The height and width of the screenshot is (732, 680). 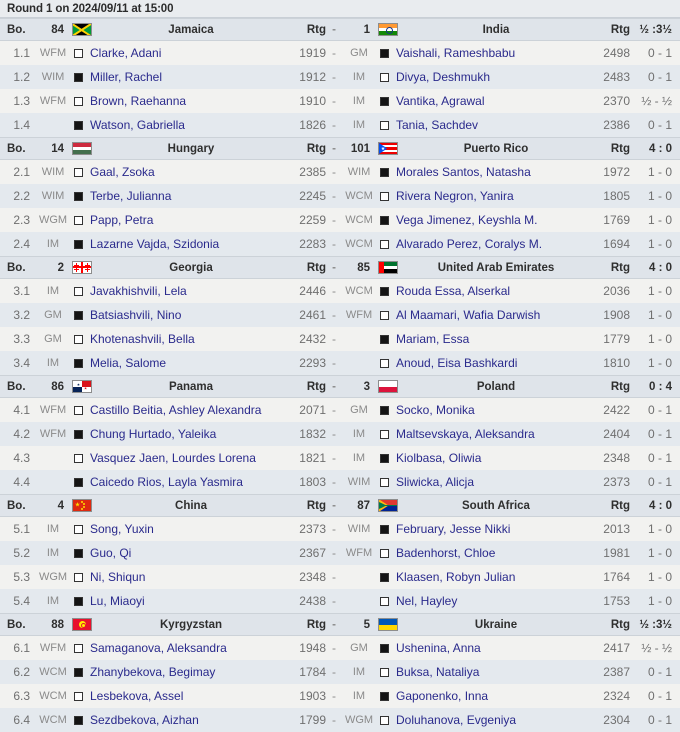 What do you see at coordinates (359, 410) in the screenshot?
I see `away-player-title: GM` at bounding box center [359, 410].